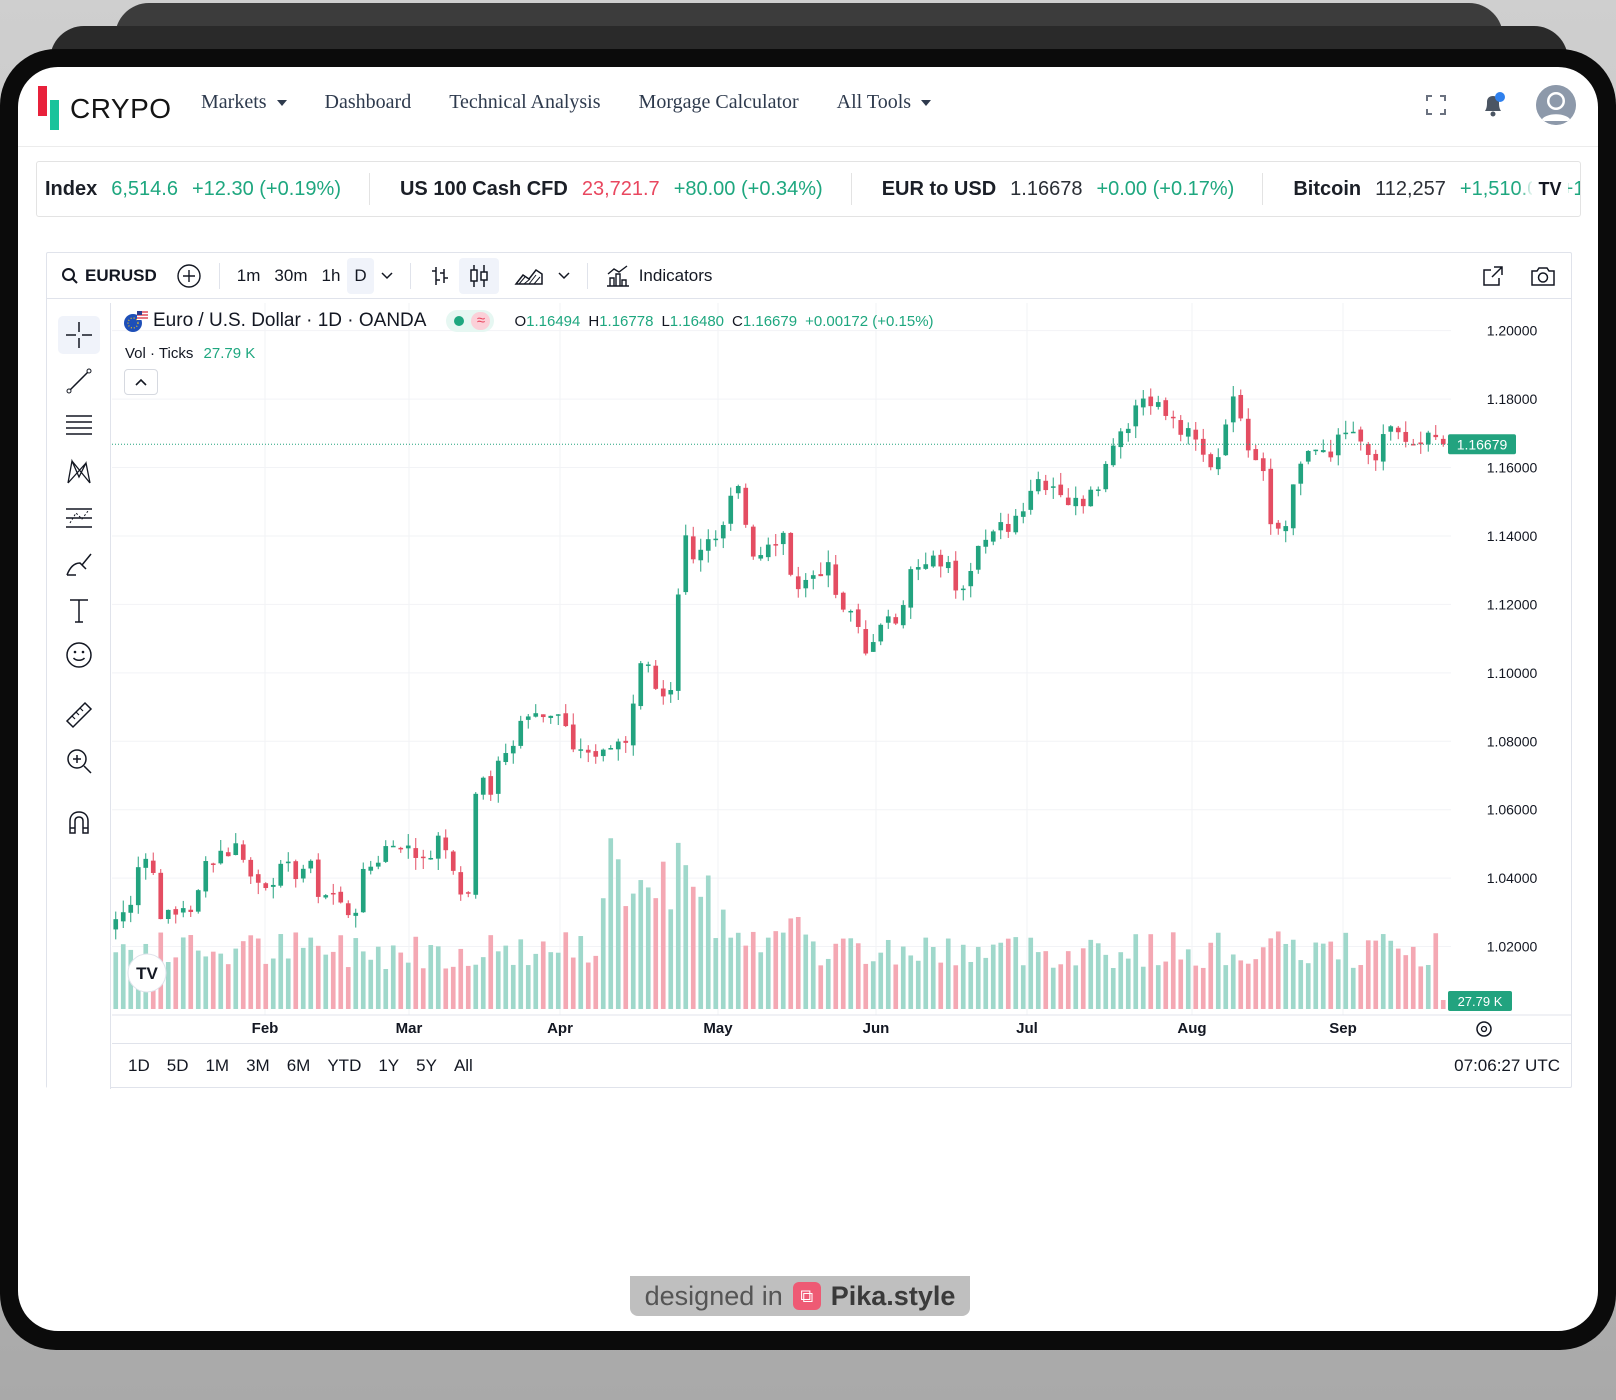 This screenshot has height=1400, width=1616. Describe the element at coordinates (1073, 189) in the screenshot. I see `ticker-item: EUR to USD 1.16678 +0.00 (+0.17%)` at that location.